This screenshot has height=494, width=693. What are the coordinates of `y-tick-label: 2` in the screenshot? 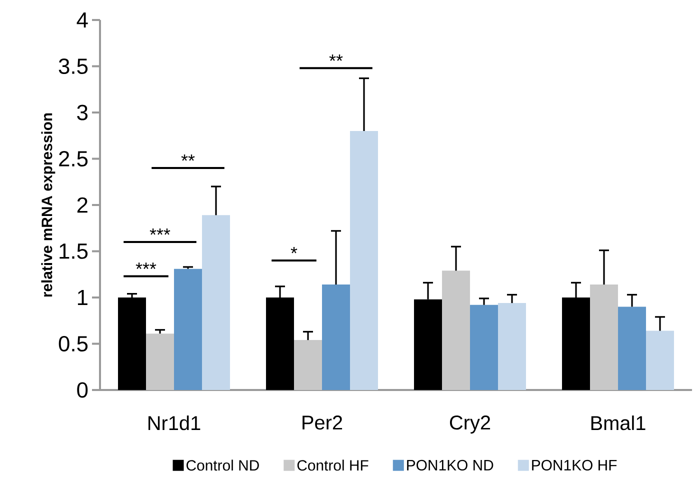 It's located at (82, 205).